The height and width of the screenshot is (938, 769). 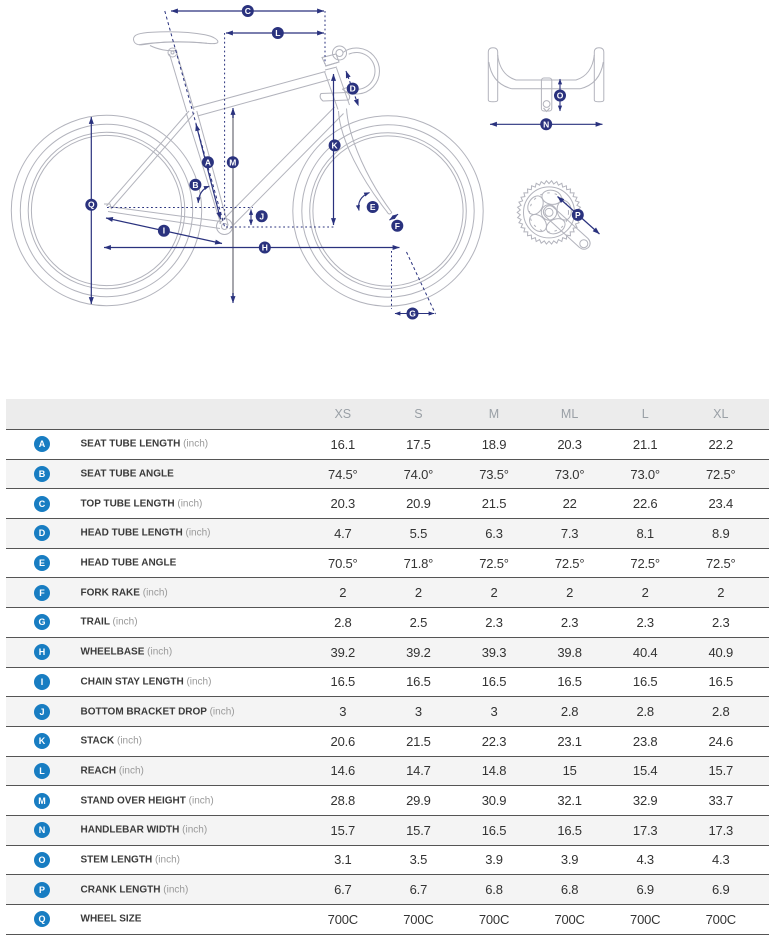 What do you see at coordinates (277, 33) in the screenshot?
I see `svg-text: L` at bounding box center [277, 33].